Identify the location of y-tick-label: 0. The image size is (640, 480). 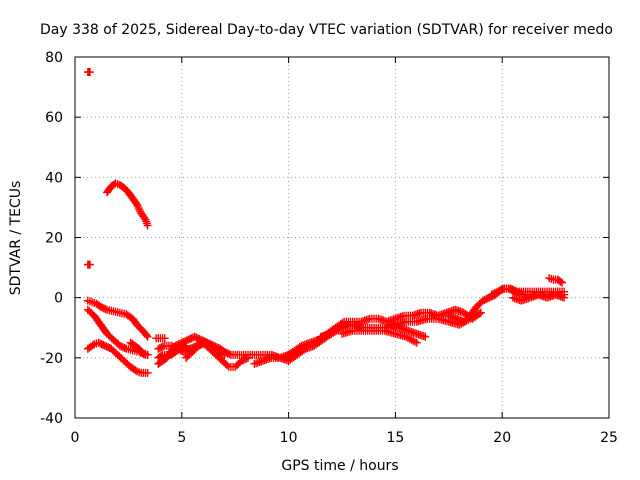
(58, 299).